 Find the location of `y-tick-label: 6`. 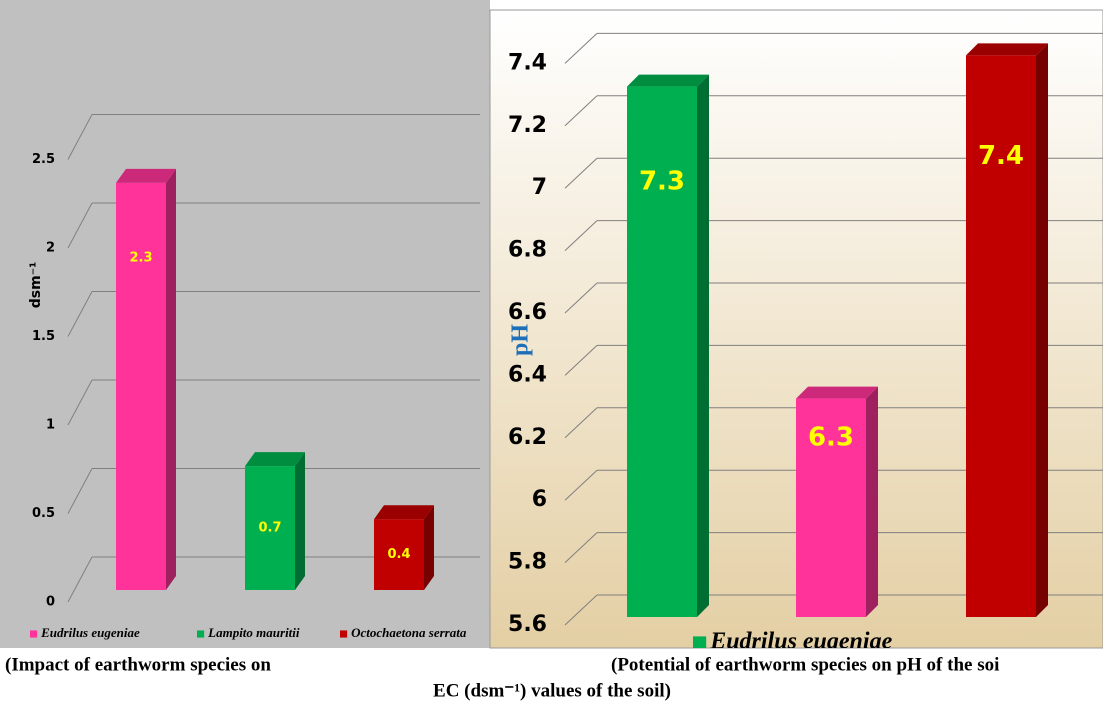

y-tick-label: 6 is located at coordinates (539, 499).